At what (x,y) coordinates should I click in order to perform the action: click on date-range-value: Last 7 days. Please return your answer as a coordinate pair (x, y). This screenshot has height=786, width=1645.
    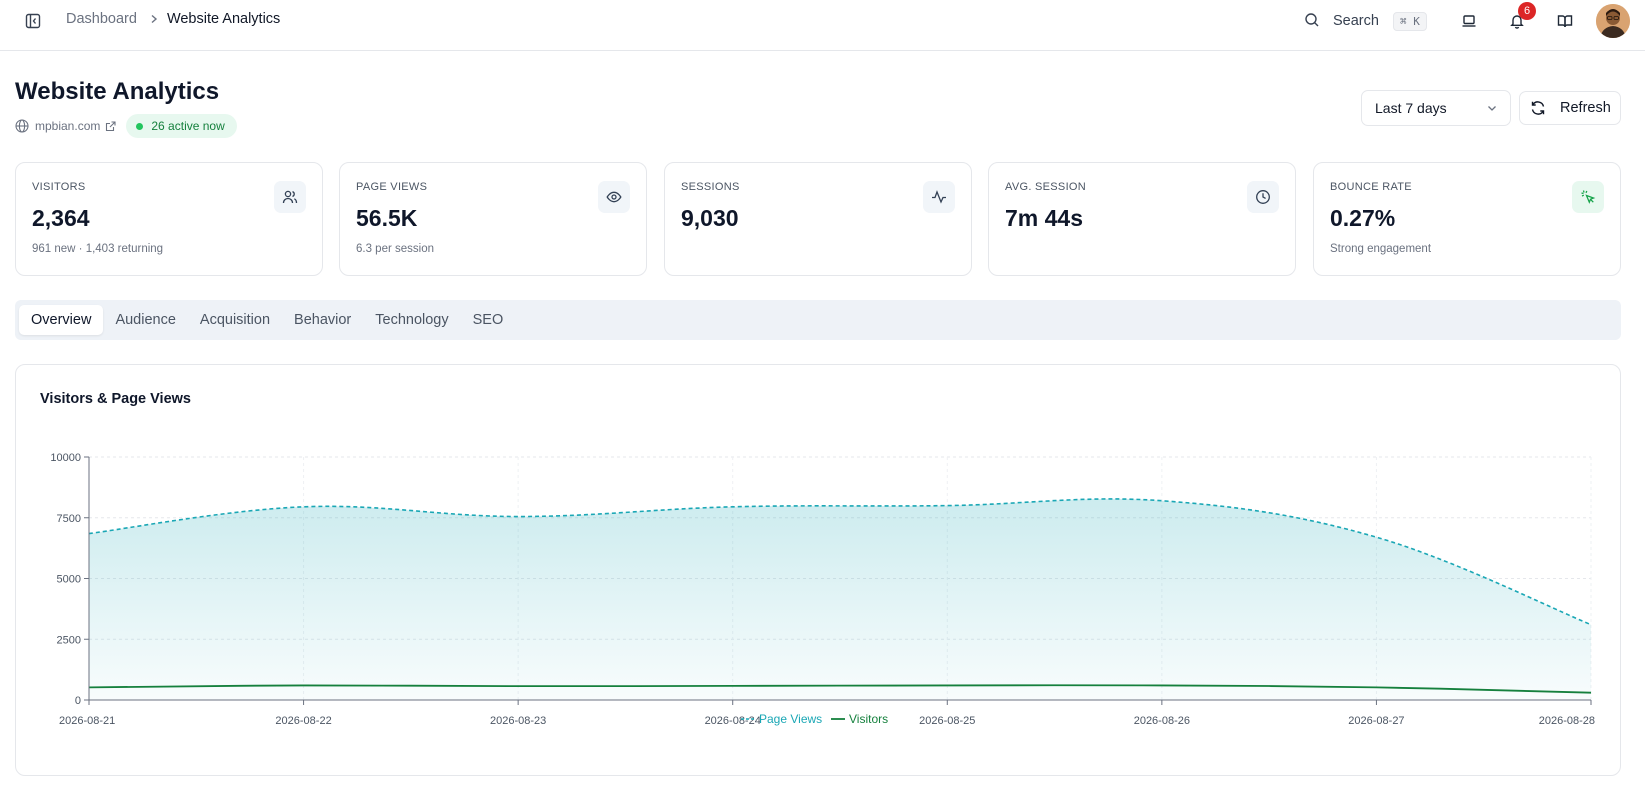
    Looking at the image, I should click on (1411, 108).